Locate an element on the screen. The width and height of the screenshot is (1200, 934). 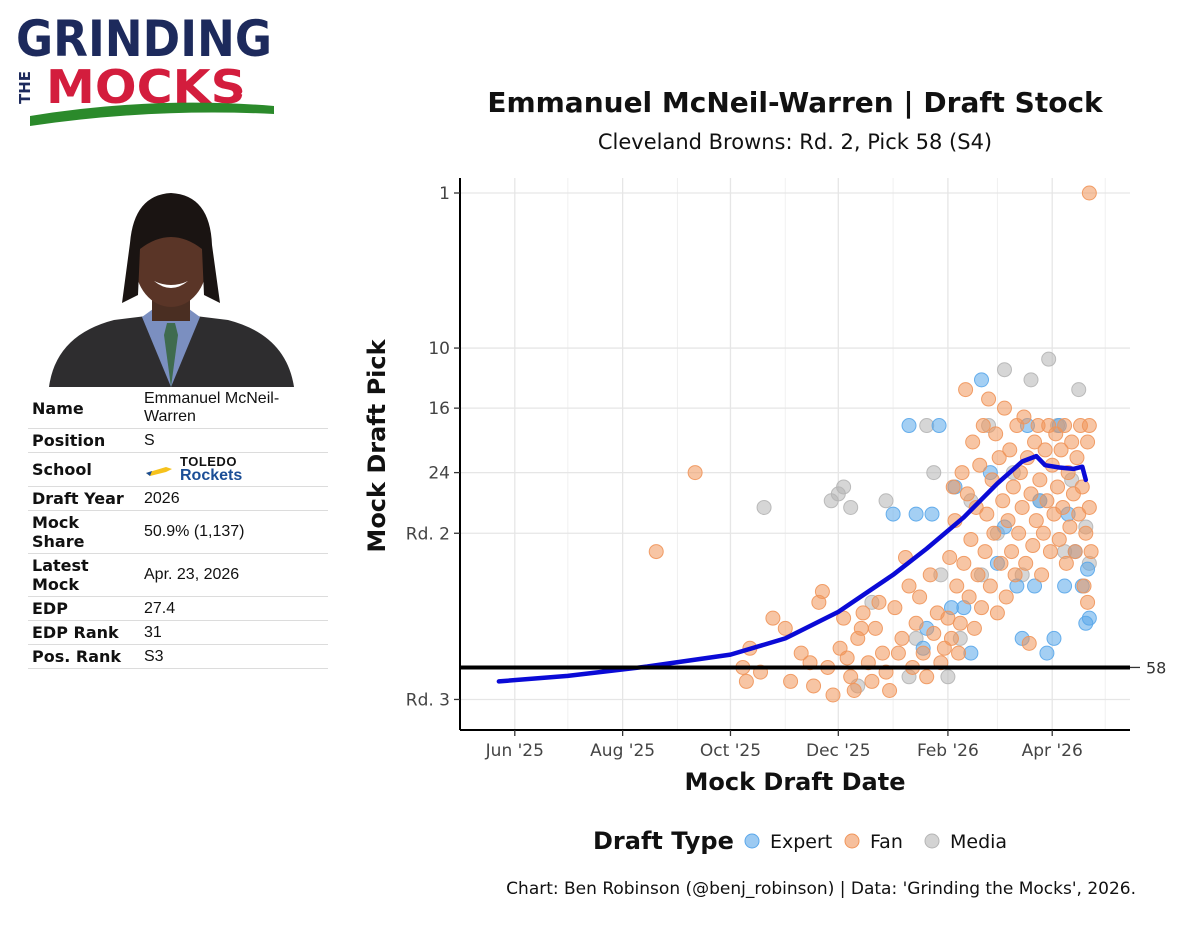
trend-line-group is located at coordinates (792, 568).